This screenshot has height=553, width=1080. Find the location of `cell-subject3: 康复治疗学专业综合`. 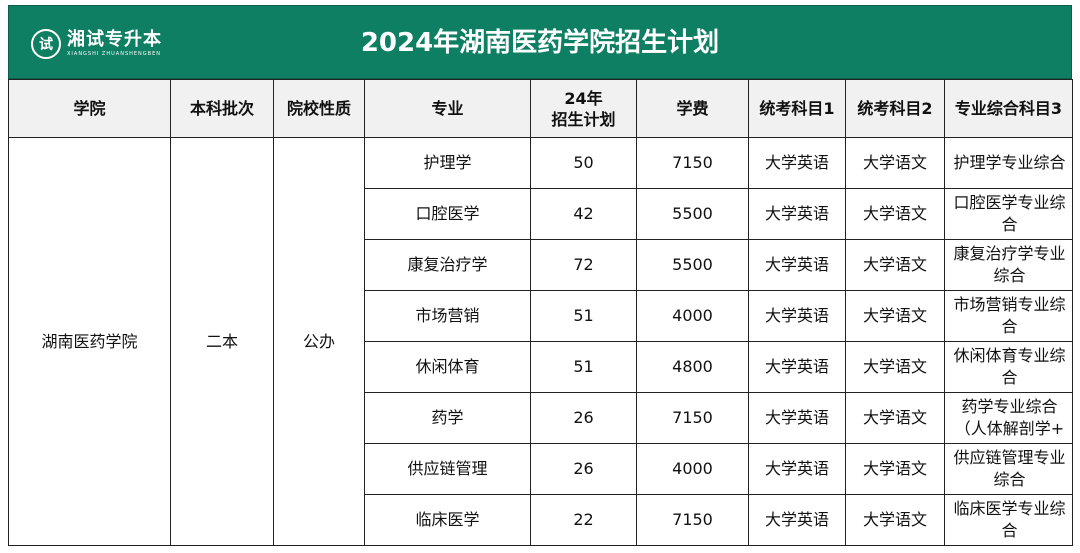

cell-subject3: 康复治疗学专业综合 is located at coordinates (1008, 265).